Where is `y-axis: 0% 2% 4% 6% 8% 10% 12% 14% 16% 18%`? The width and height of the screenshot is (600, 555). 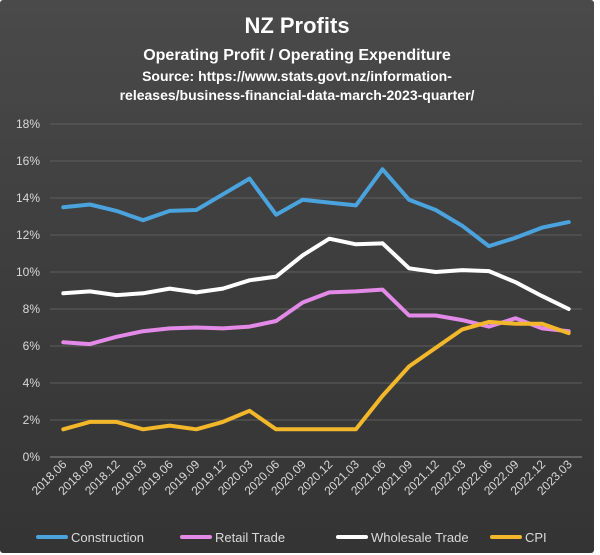 y-axis: 0% 2% 4% 6% 8% 10% 12% 14% 16% 18% is located at coordinates (28, 290).